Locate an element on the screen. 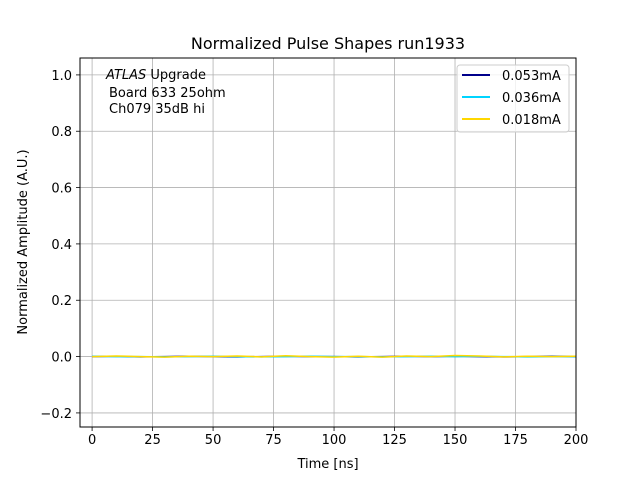 Image resolution: width=640 pixels, height=480 pixels. annotation-line-1: ATLAS Upgrade is located at coordinates (155, 75).